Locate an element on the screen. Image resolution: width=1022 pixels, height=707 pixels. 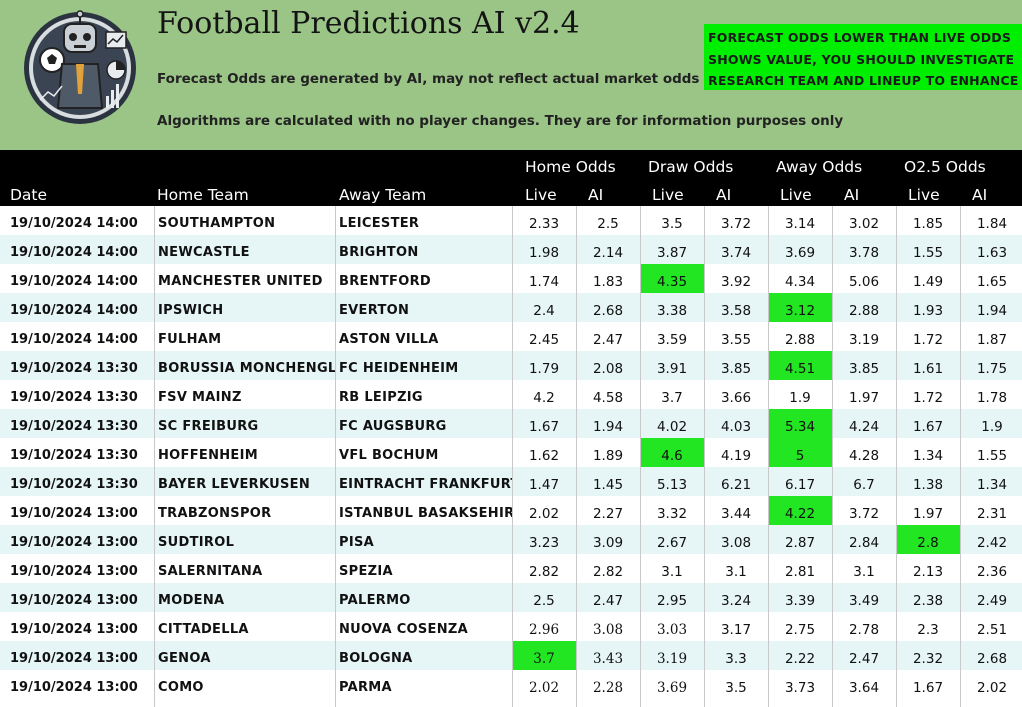
odds-away-live: 2.81 is located at coordinates (800, 572).